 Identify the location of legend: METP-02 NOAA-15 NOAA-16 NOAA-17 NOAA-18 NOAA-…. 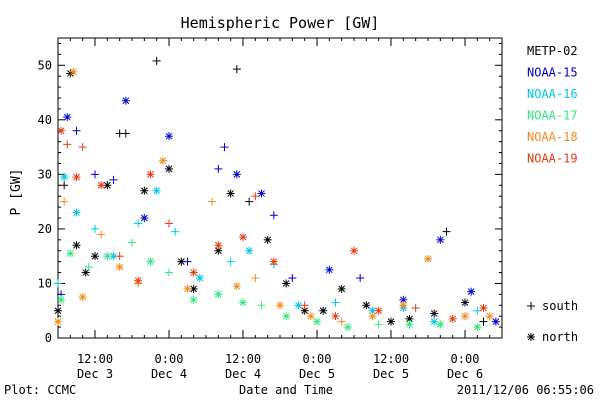
(552, 194).